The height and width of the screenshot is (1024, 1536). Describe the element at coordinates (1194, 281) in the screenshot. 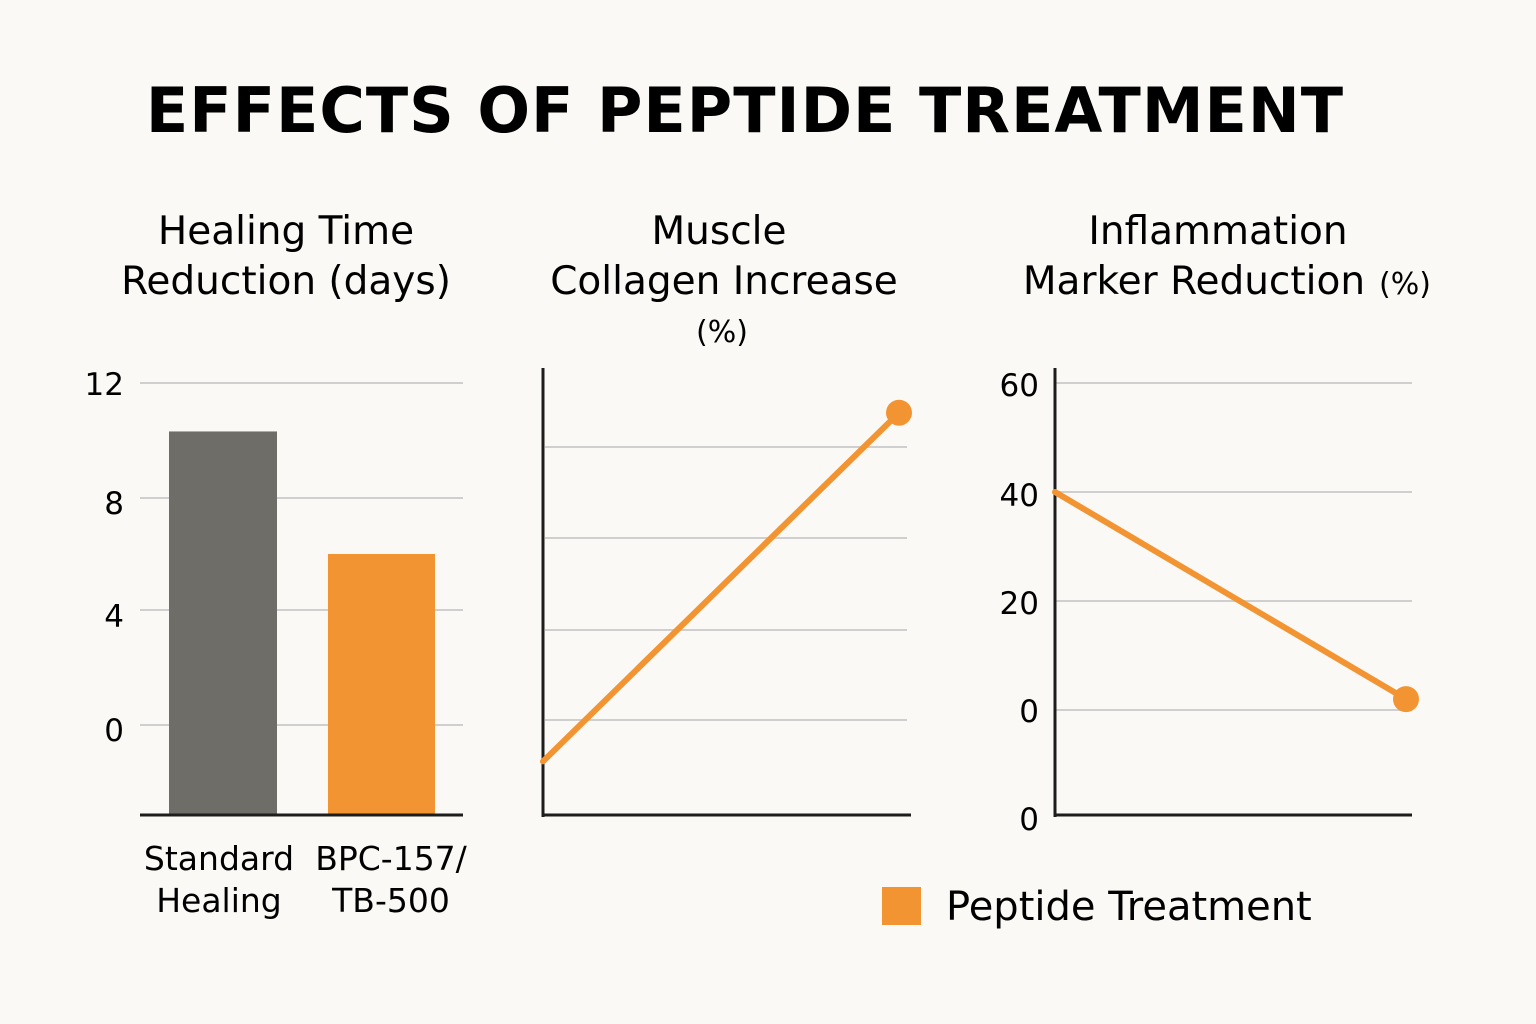

I see `inflammation-chart-title-line-2: Marker Reduction` at that location.